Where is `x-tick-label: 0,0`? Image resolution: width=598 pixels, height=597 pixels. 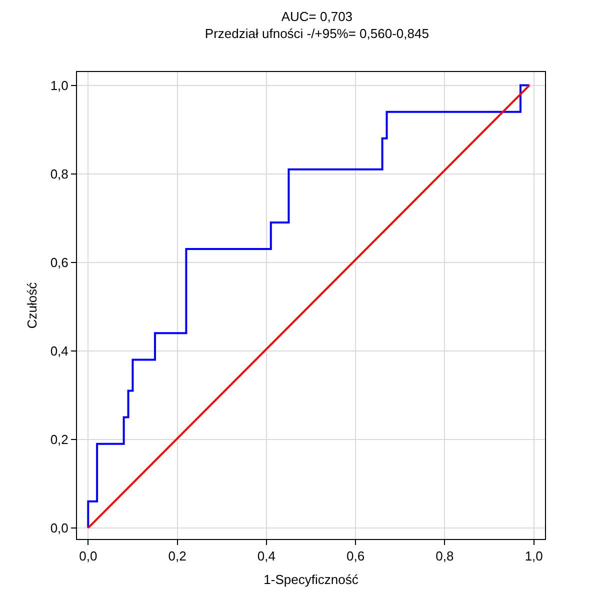
x-tick-label: 0,0 is located at coordinates (88, 556).